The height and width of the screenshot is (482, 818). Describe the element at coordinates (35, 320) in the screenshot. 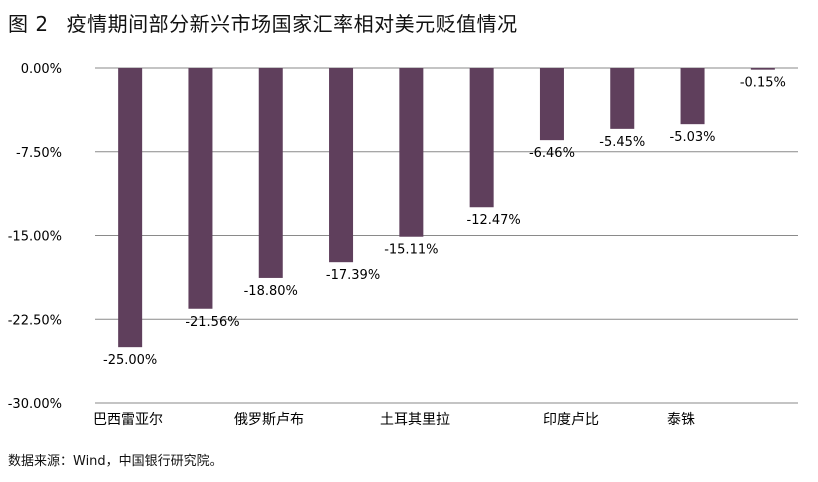

I see `y-tick-label: -22.50%` at that location.